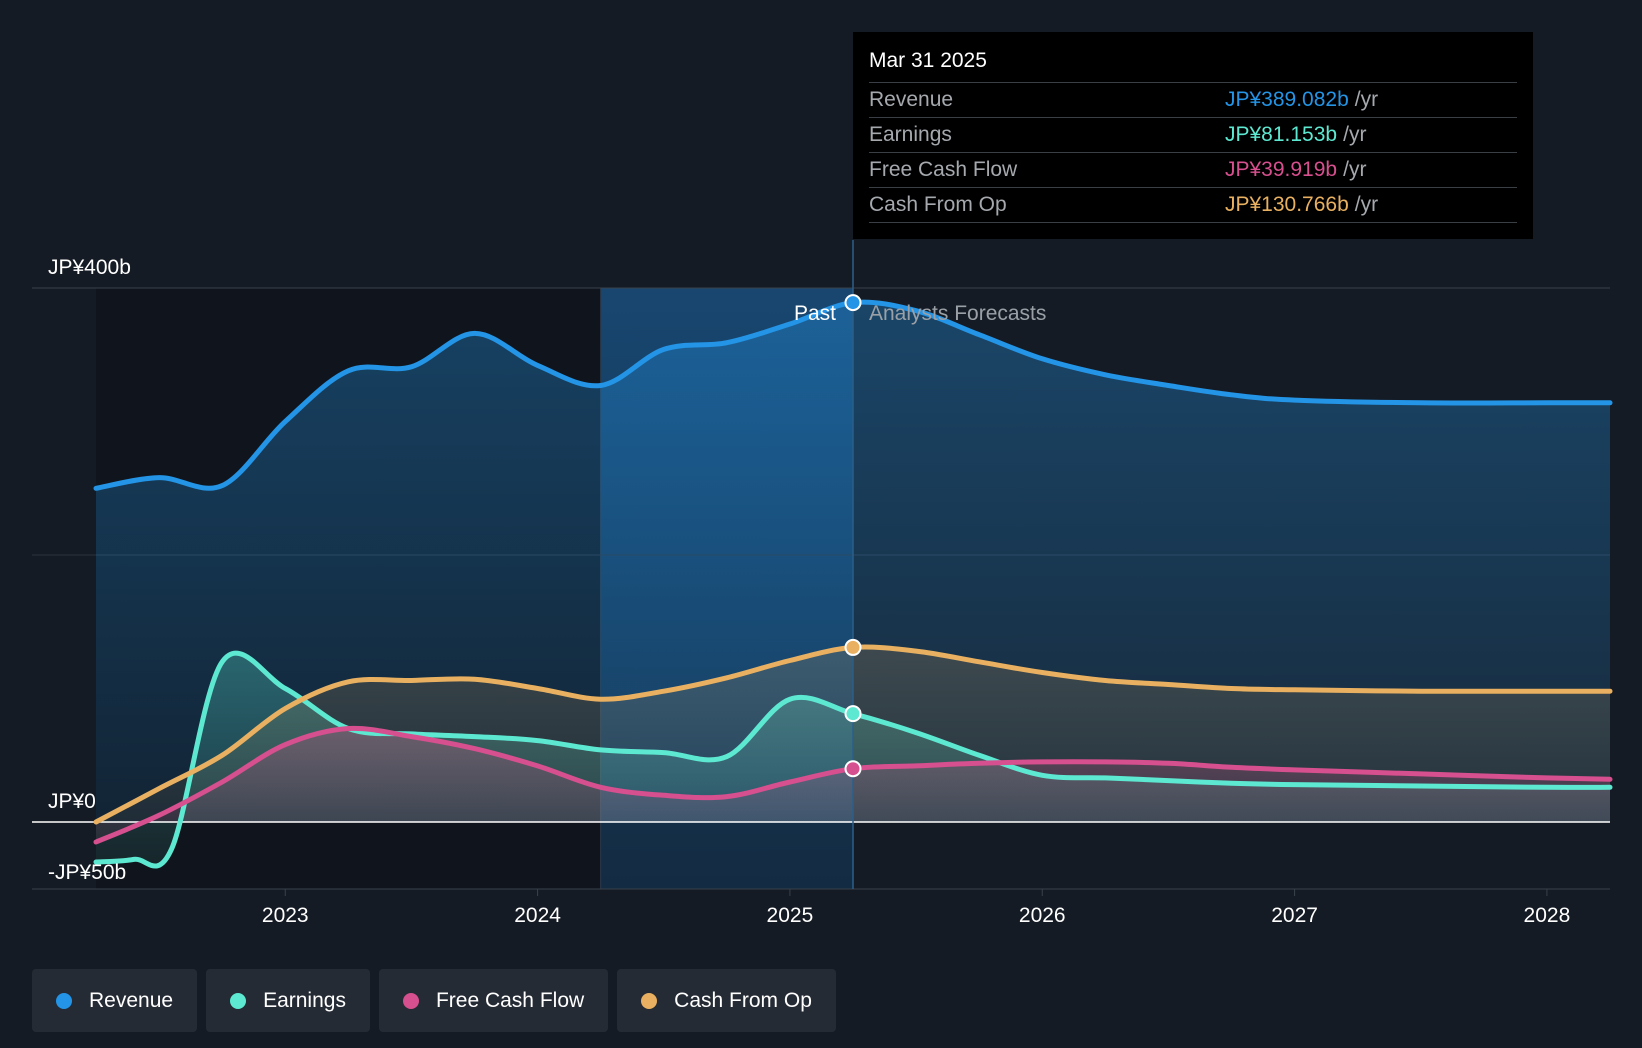  I want to click on past-label: Past, so click(815, 313).